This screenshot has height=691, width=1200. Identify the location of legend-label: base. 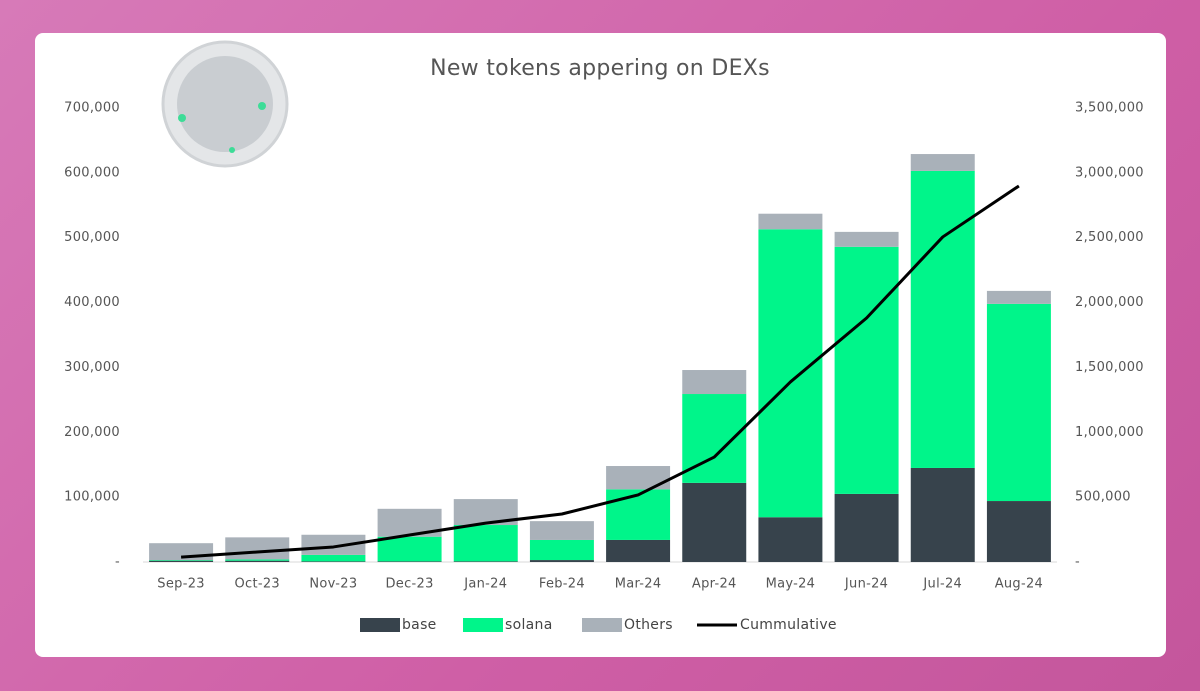
(419, 625).